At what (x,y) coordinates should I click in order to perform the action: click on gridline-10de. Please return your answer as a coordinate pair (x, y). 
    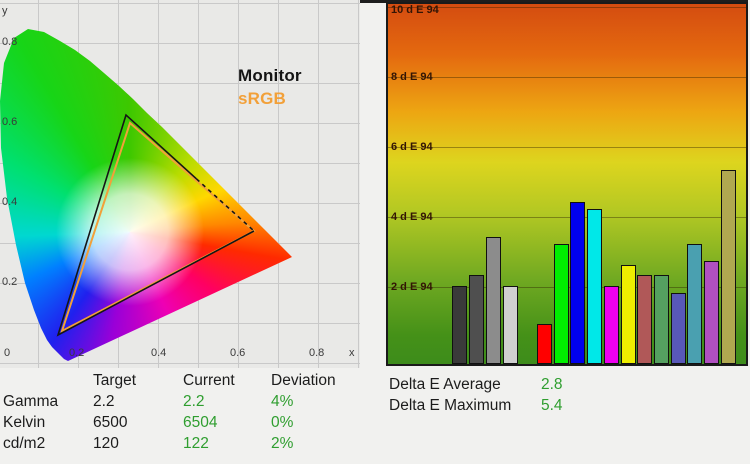
    Looking at the image, I should click on (567, 7).